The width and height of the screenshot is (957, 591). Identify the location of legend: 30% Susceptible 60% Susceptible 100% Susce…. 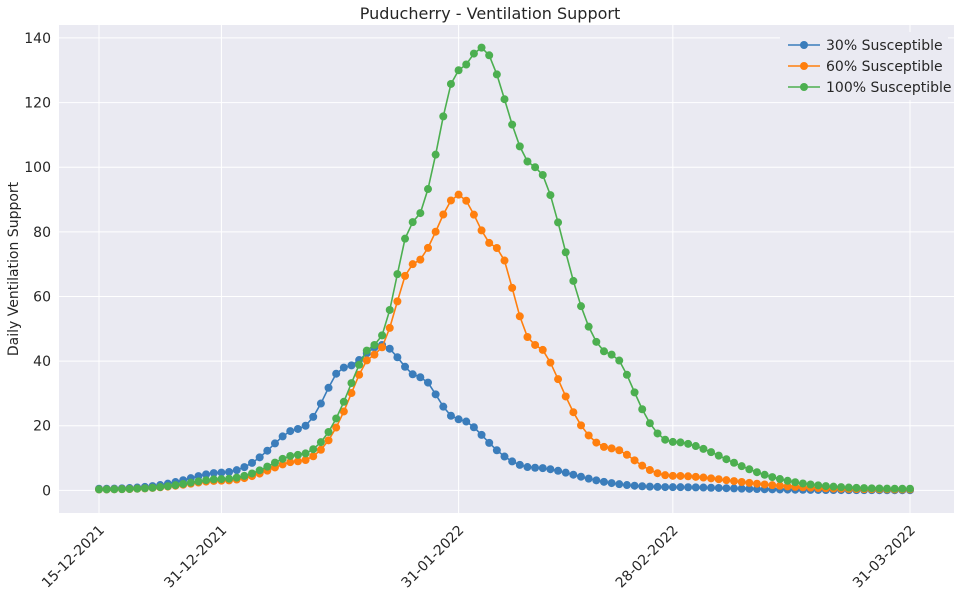
(866, 66).